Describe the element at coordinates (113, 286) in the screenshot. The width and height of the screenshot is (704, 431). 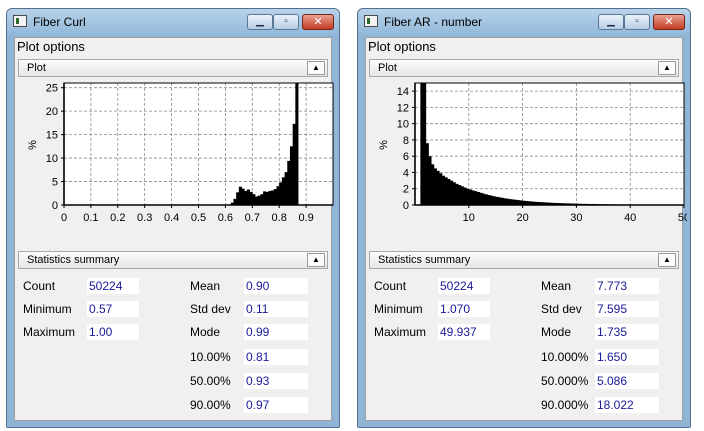
I see `count-value: 50224` at that location.